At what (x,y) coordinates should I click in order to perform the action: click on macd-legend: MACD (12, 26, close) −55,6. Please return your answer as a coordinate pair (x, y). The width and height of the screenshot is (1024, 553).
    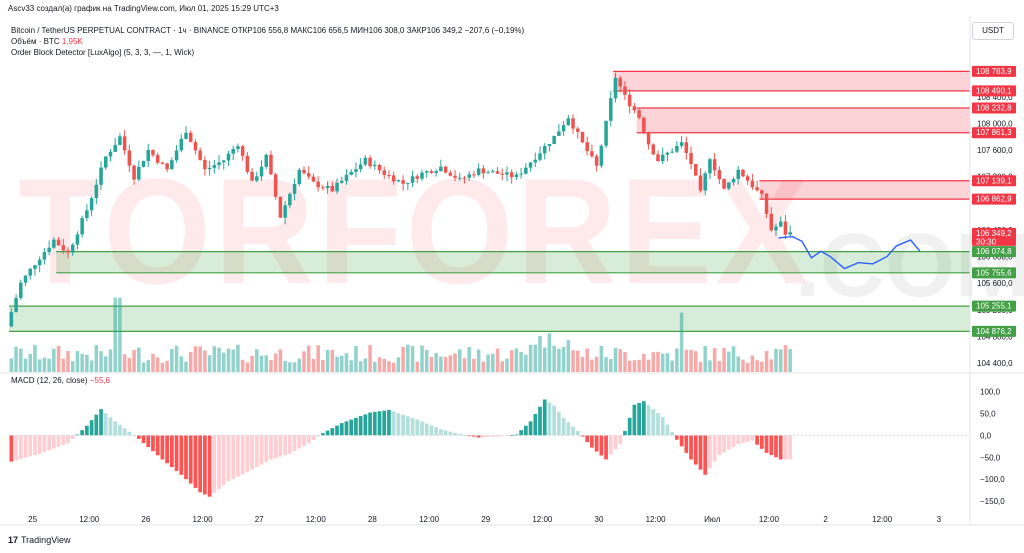
    Looking at the image, I should click on (60, 380).